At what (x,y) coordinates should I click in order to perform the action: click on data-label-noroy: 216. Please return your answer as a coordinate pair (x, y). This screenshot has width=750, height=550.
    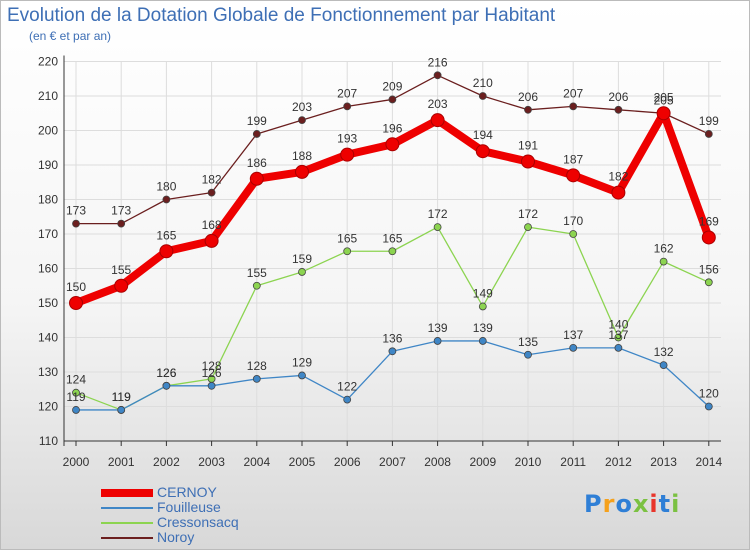
    Looking at the image, I should click on (438, 62).